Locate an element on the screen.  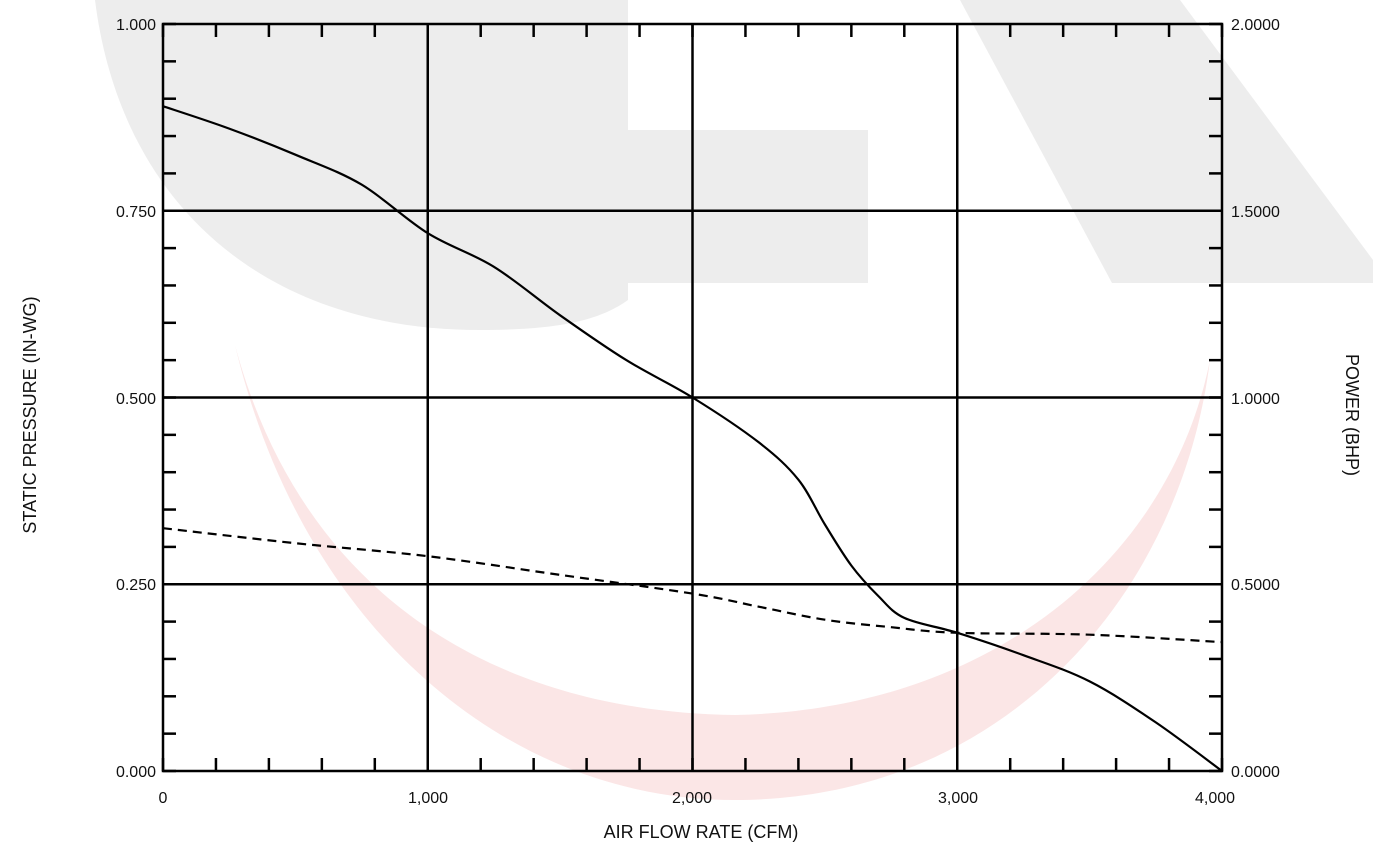
y2-tick-label: 1.0000 is located at coordinates (1255, 399).